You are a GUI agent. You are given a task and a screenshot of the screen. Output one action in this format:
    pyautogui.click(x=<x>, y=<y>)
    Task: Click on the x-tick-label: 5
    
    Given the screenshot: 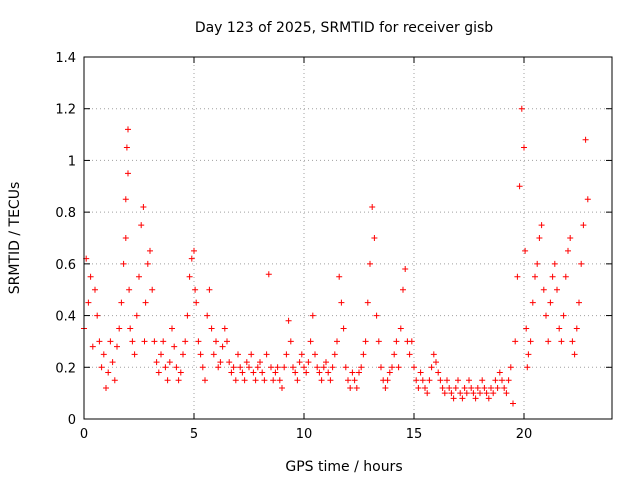 What is the action you would take?
    pyautogui.click(x=194, y=434)
    